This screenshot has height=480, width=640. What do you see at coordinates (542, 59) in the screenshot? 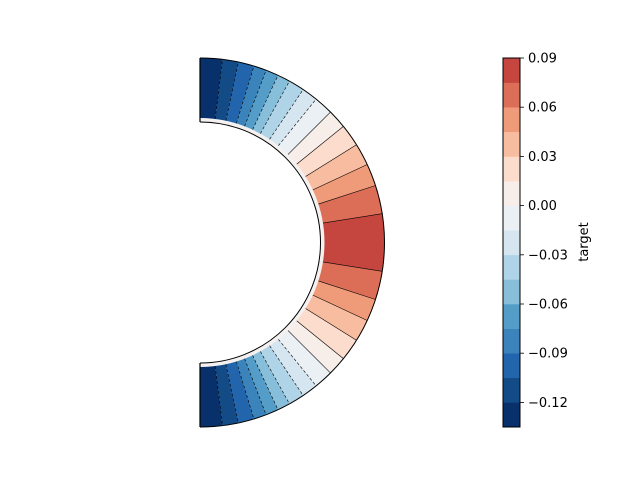
I see `colorbar-tick-label: 0.09` at bounding box center [542, 59].